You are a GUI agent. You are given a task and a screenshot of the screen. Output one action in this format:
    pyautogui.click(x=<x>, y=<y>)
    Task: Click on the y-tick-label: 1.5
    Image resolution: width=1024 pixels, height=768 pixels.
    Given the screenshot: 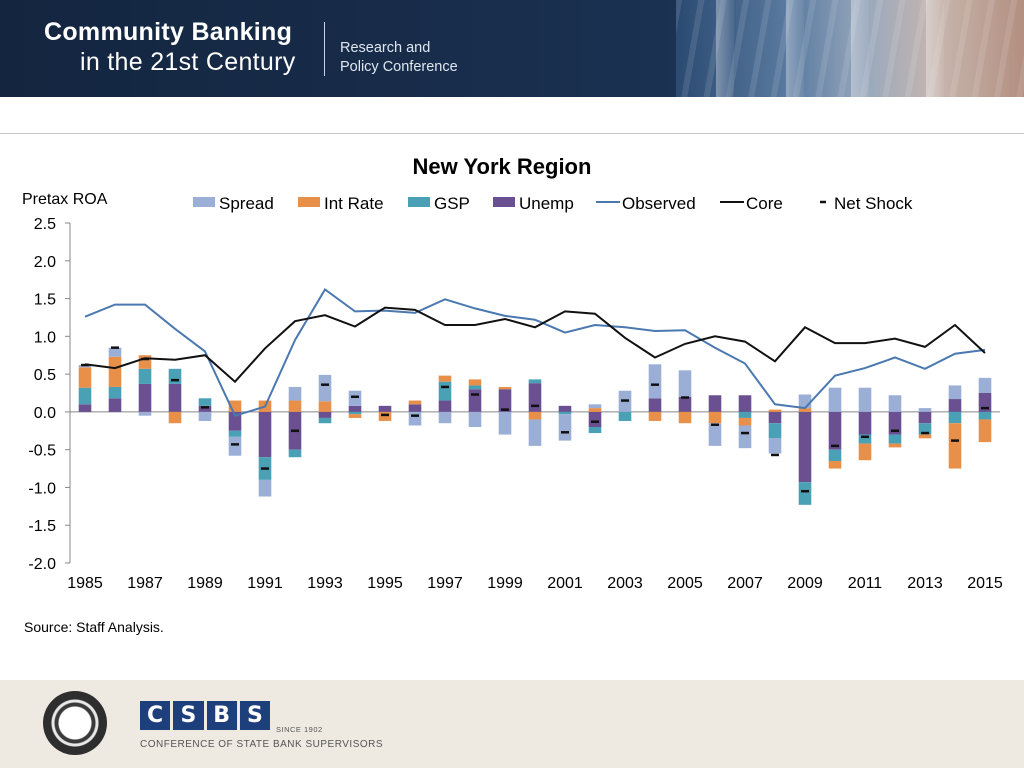 What is the action you would take?
    pyautogui.click(x=45, y=300)
    